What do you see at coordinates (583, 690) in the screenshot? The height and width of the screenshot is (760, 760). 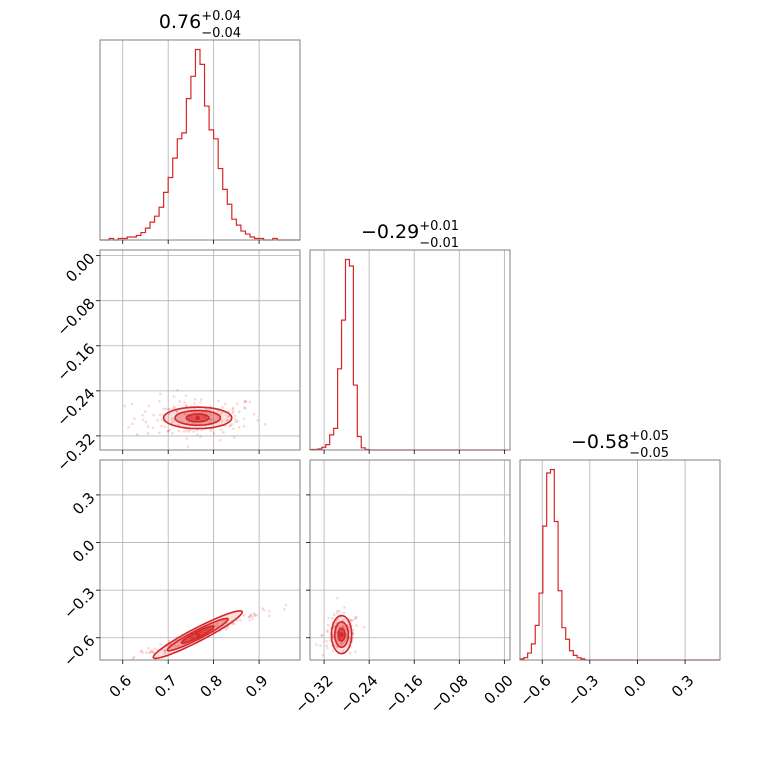 I see `xtick-label-2-1: −0.3` at bounding box center [583, 690].